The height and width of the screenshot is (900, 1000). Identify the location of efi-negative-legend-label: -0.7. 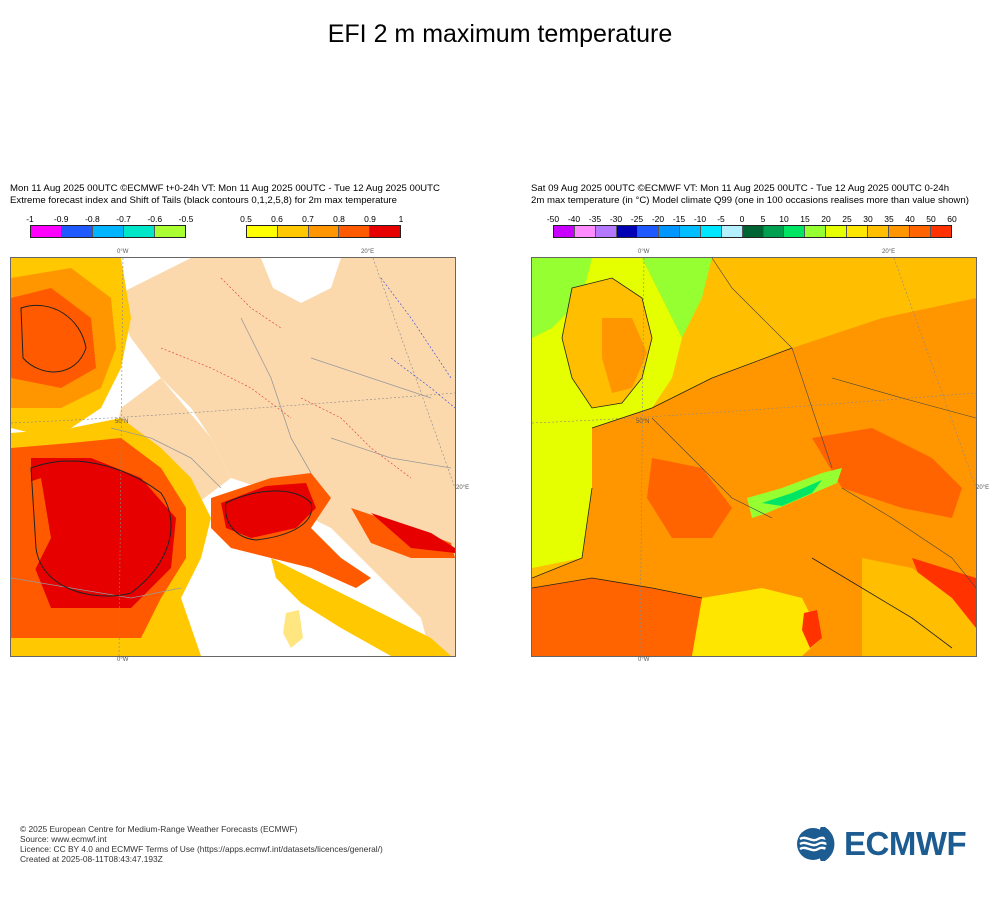
(123, 219).